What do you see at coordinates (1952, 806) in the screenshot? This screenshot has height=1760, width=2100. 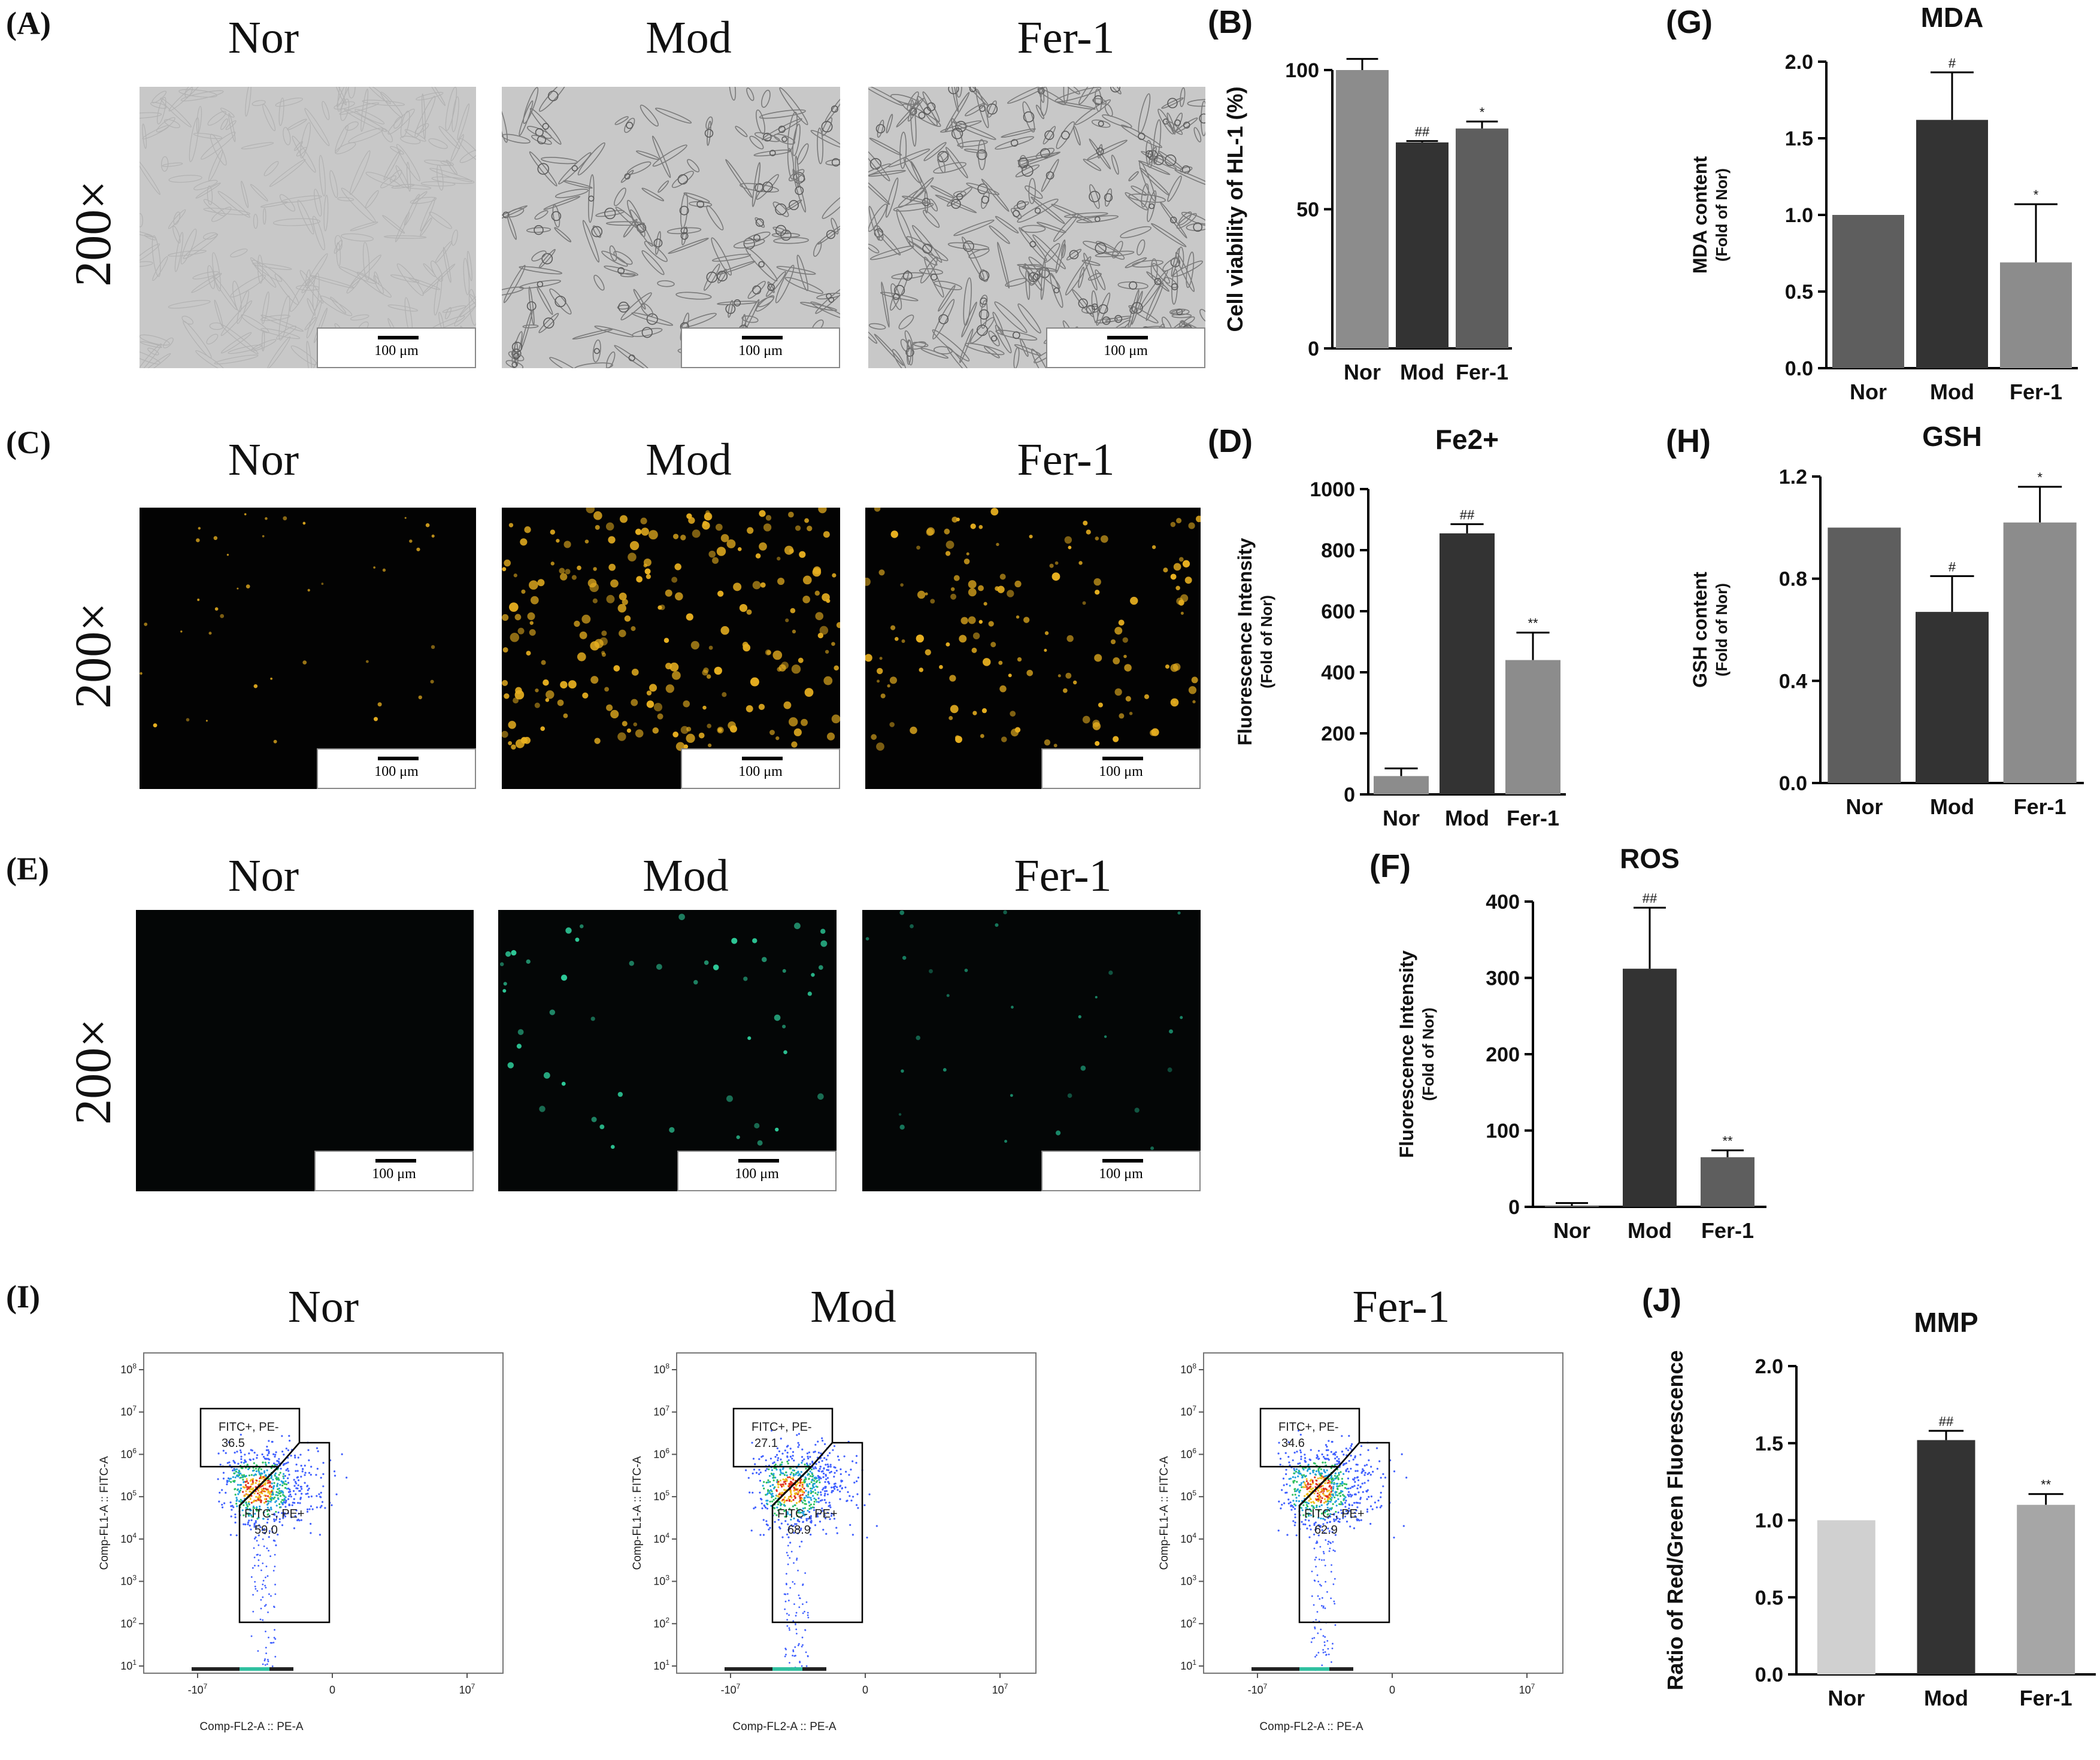 I see `x-tick-label: Mod` at bounding box center [1952, 806].